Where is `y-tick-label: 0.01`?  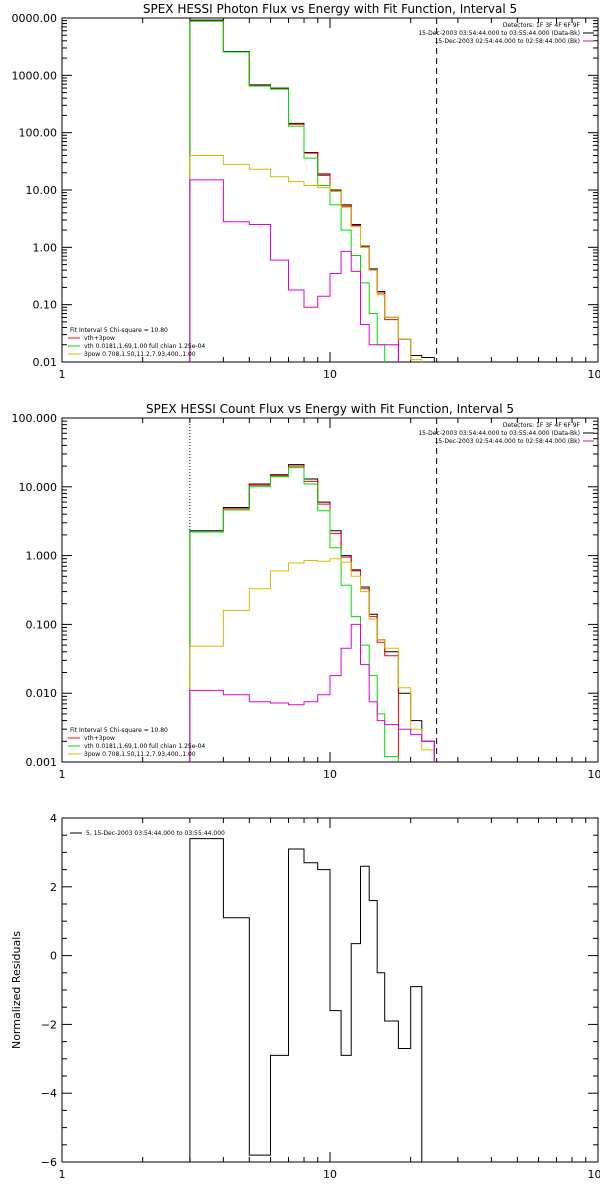 y-tick-label: 0.01 is located at coordinates (45, 362).